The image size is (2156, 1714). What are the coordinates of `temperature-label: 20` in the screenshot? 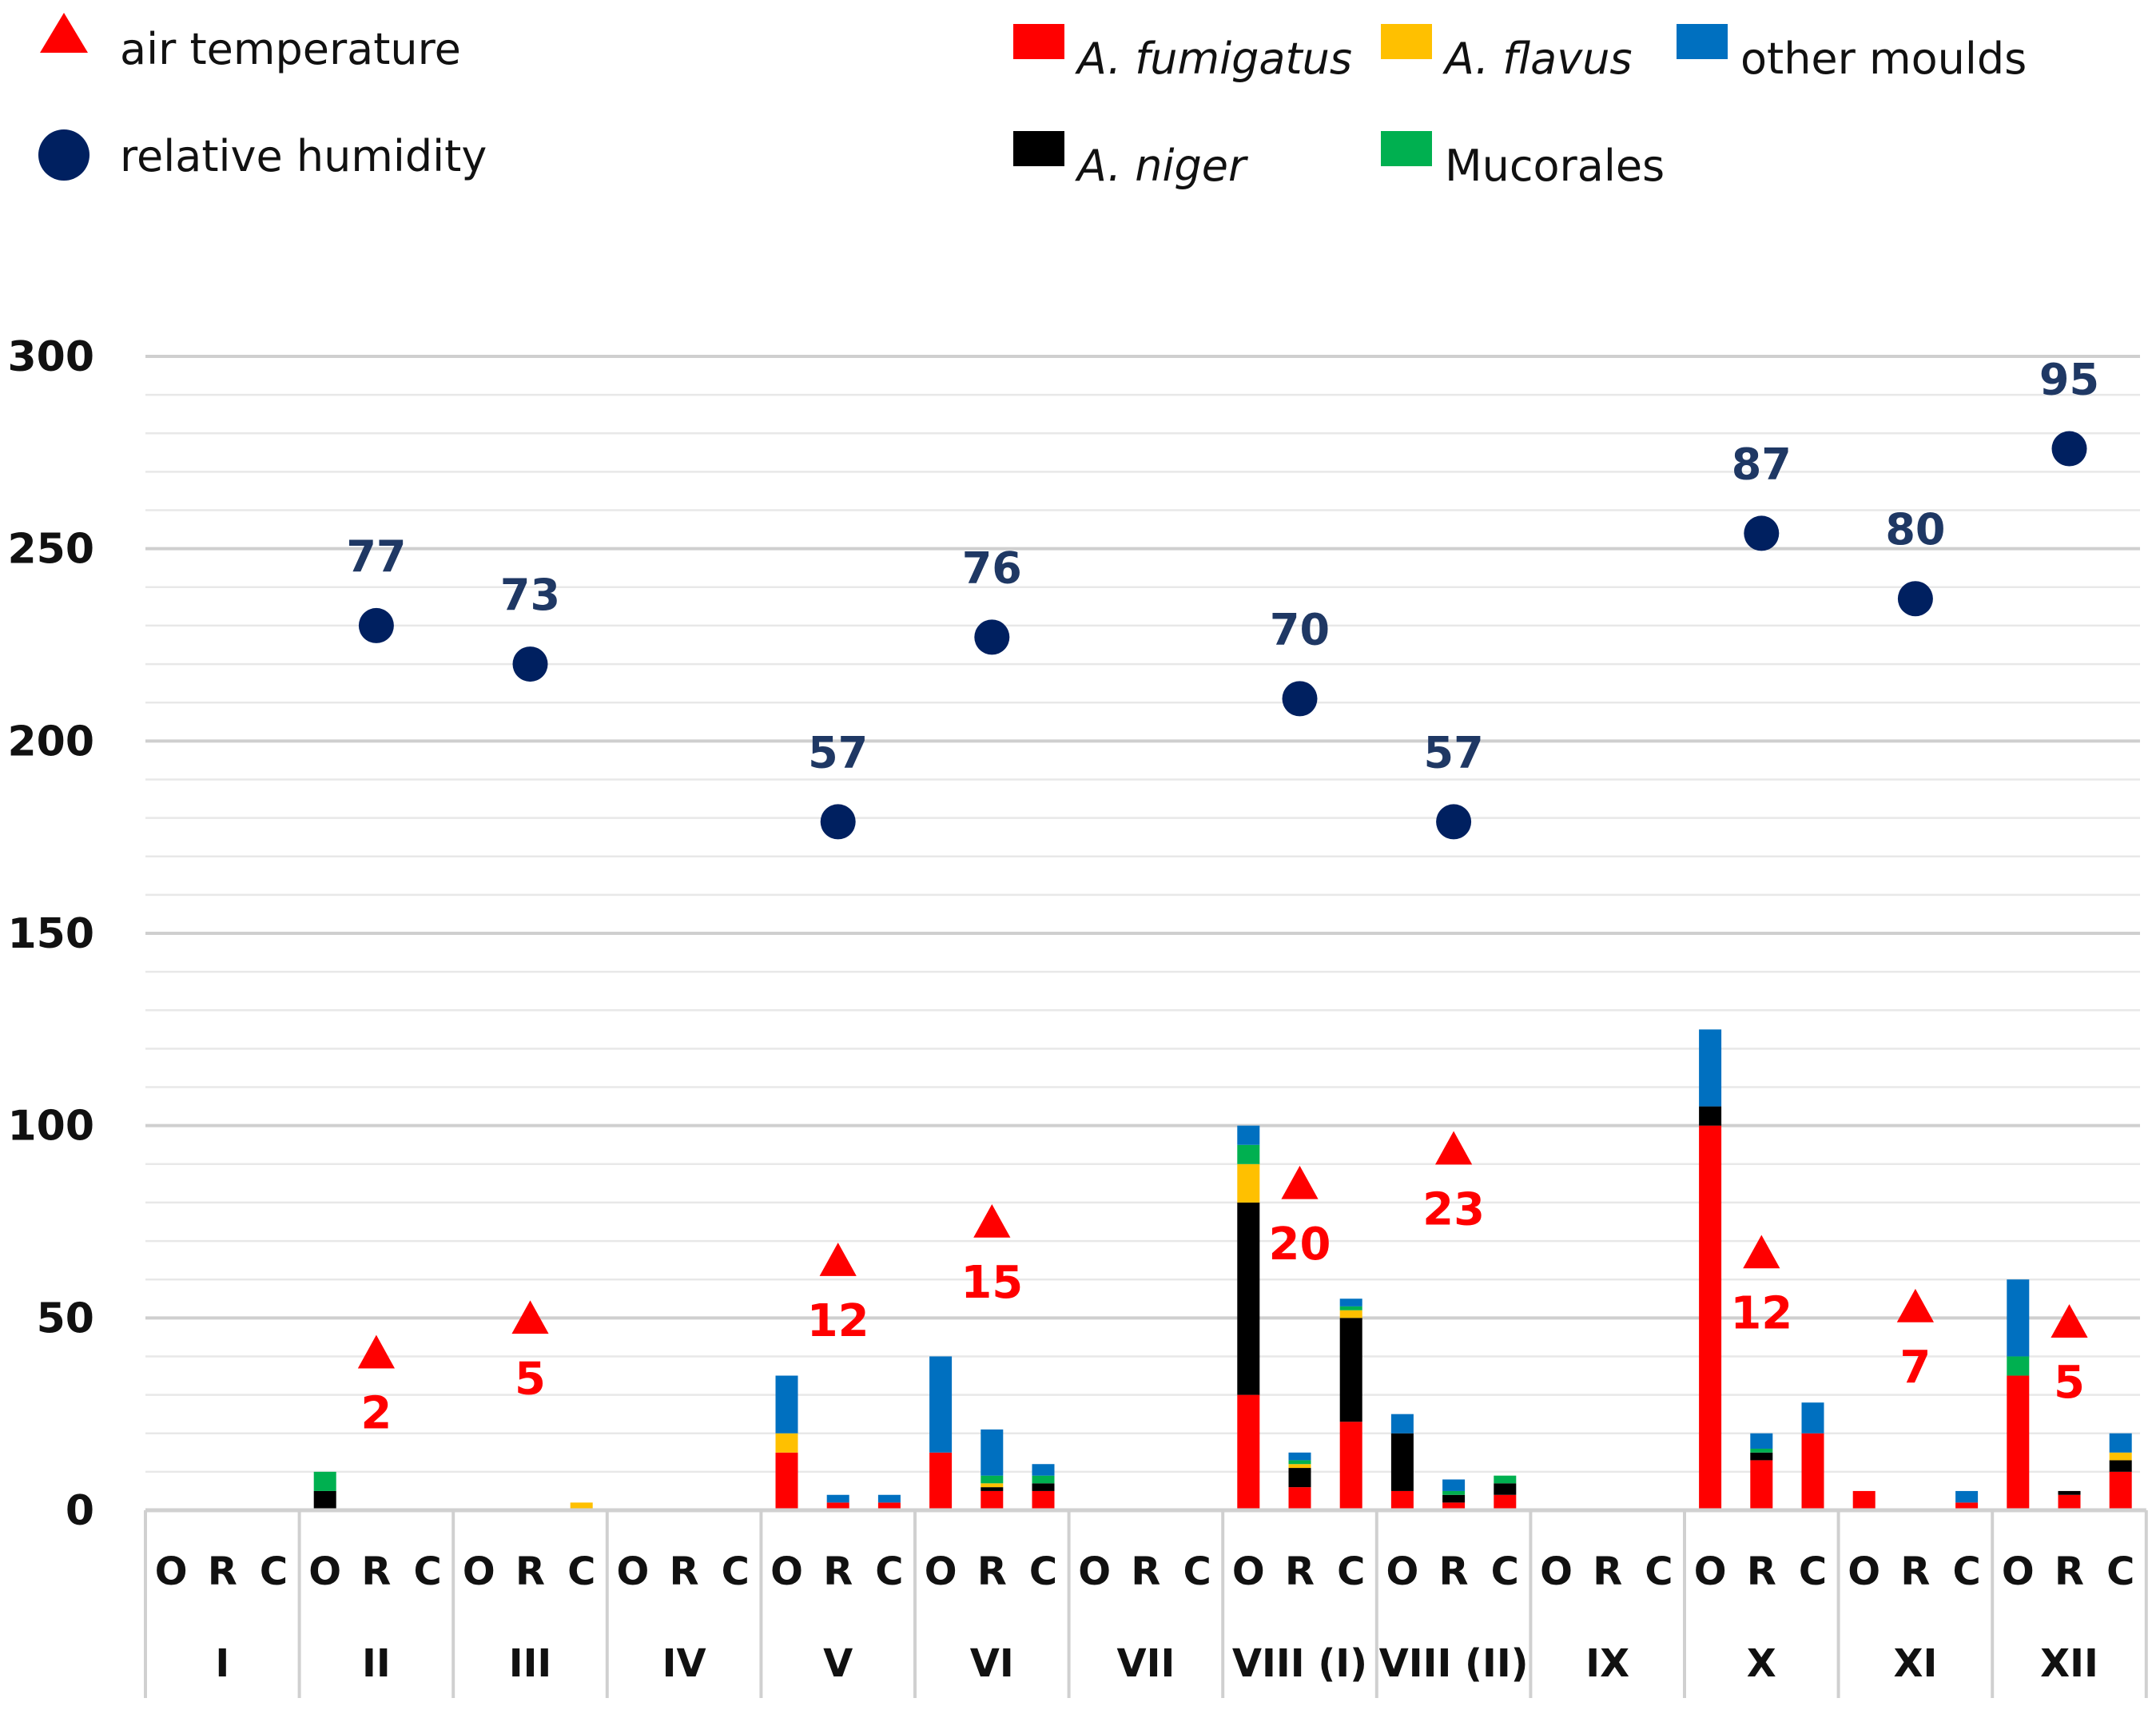 It's located at (1300, 1245).